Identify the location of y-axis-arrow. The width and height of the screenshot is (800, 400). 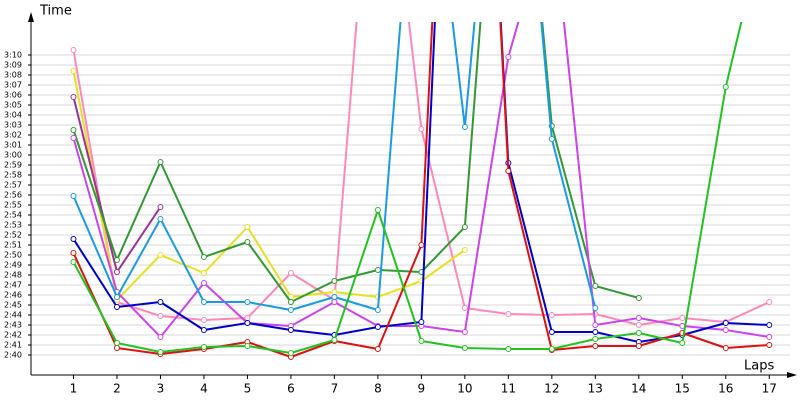
(31, 17).